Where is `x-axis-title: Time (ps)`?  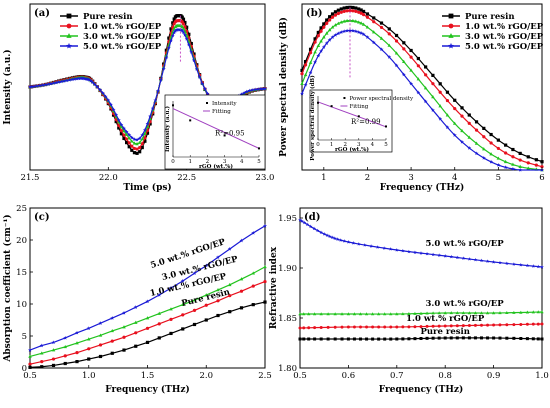 x-axis-title: Time (ps) is located at coordinates (147, 187).